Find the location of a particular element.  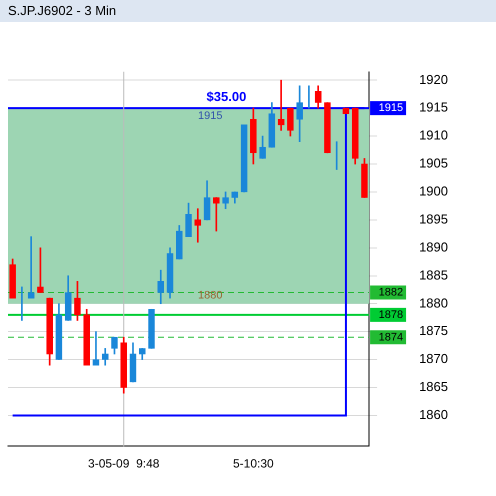

y-tick-label: 1910 is located at coordinates (433, 135).